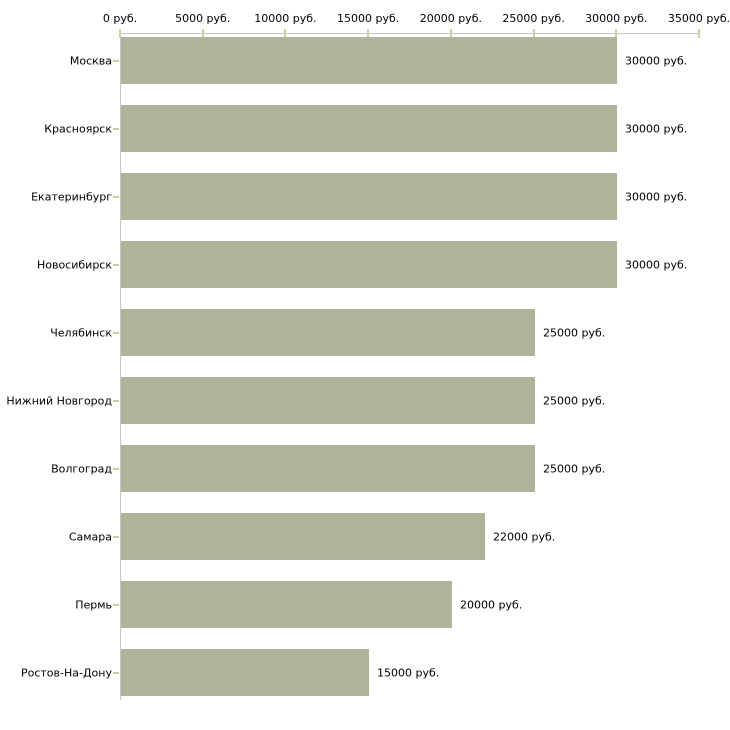 This screenshot has width=730, height=730. I want to click on value-label: 22000 руб., so click(524, 536).